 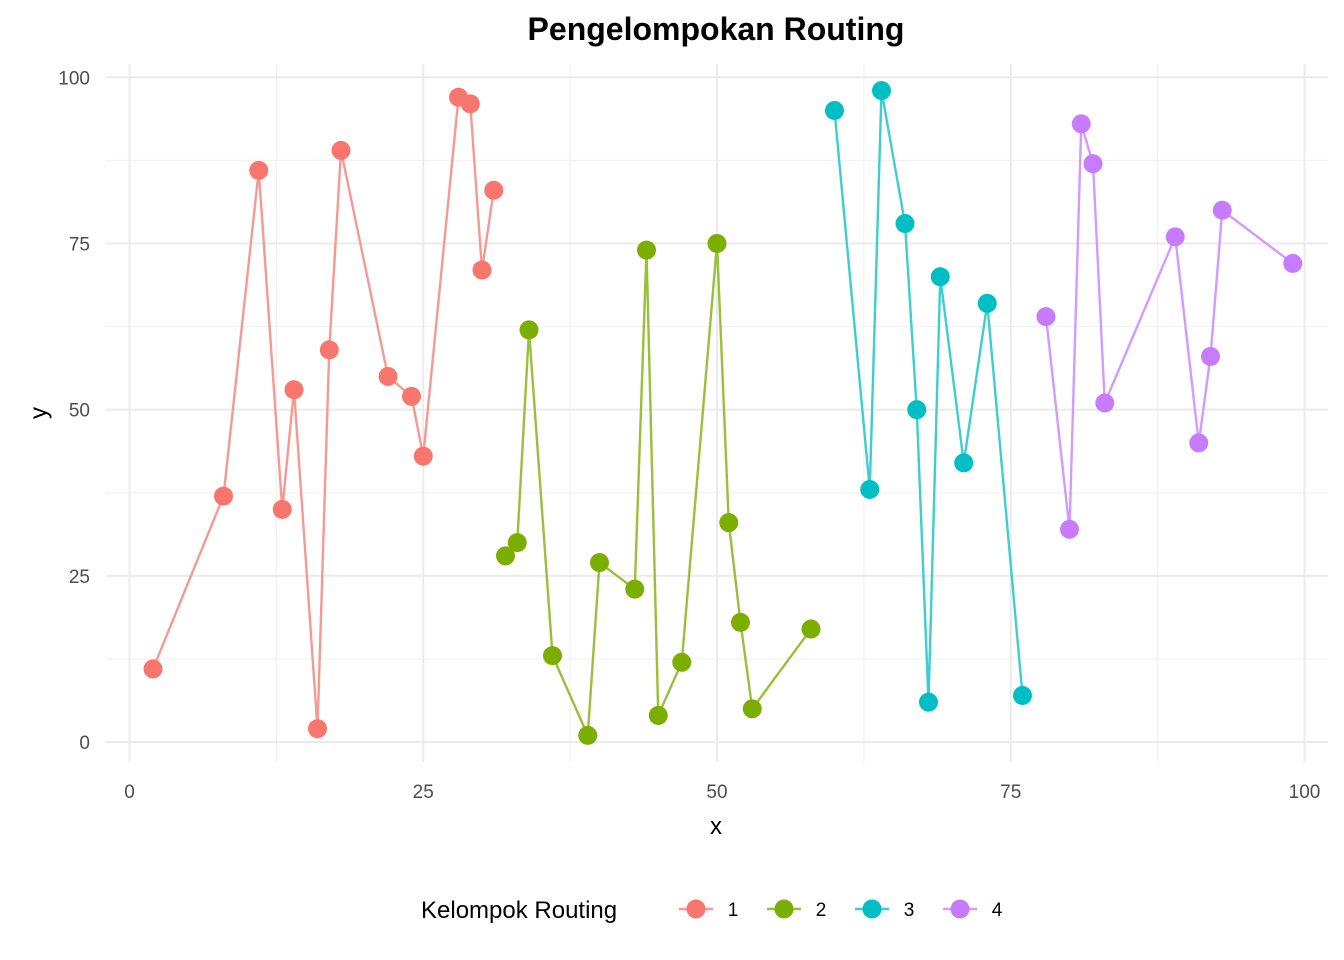 What do you see at coordinates (928, 396) in the screenshot?
I see `series-3-line` at bounding box center [928, 396].